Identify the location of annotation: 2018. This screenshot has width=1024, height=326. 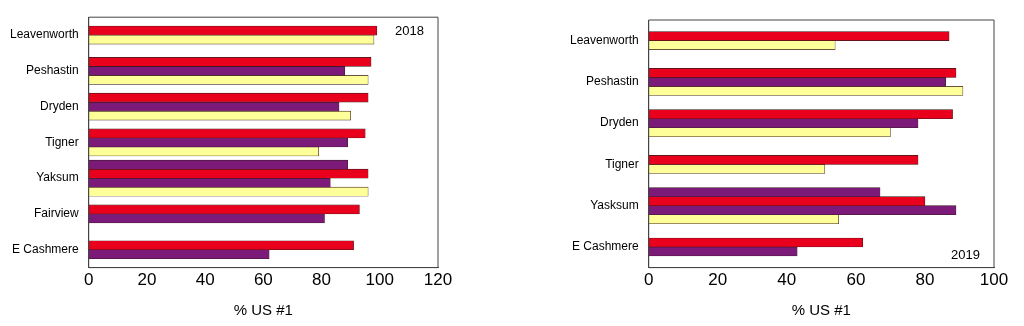
(409, 31).